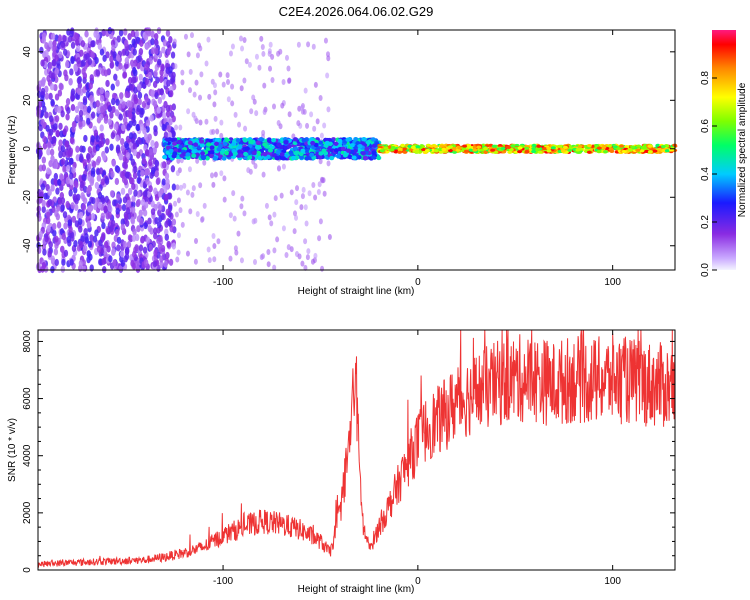  I want to click on x-tick-label: -100, so click(223, 581).